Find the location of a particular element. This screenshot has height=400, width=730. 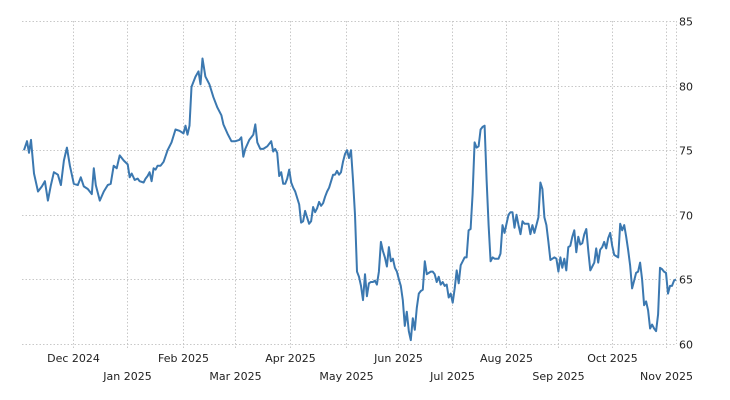

y-tick-label: 65 is located at coordinates (686, 280).